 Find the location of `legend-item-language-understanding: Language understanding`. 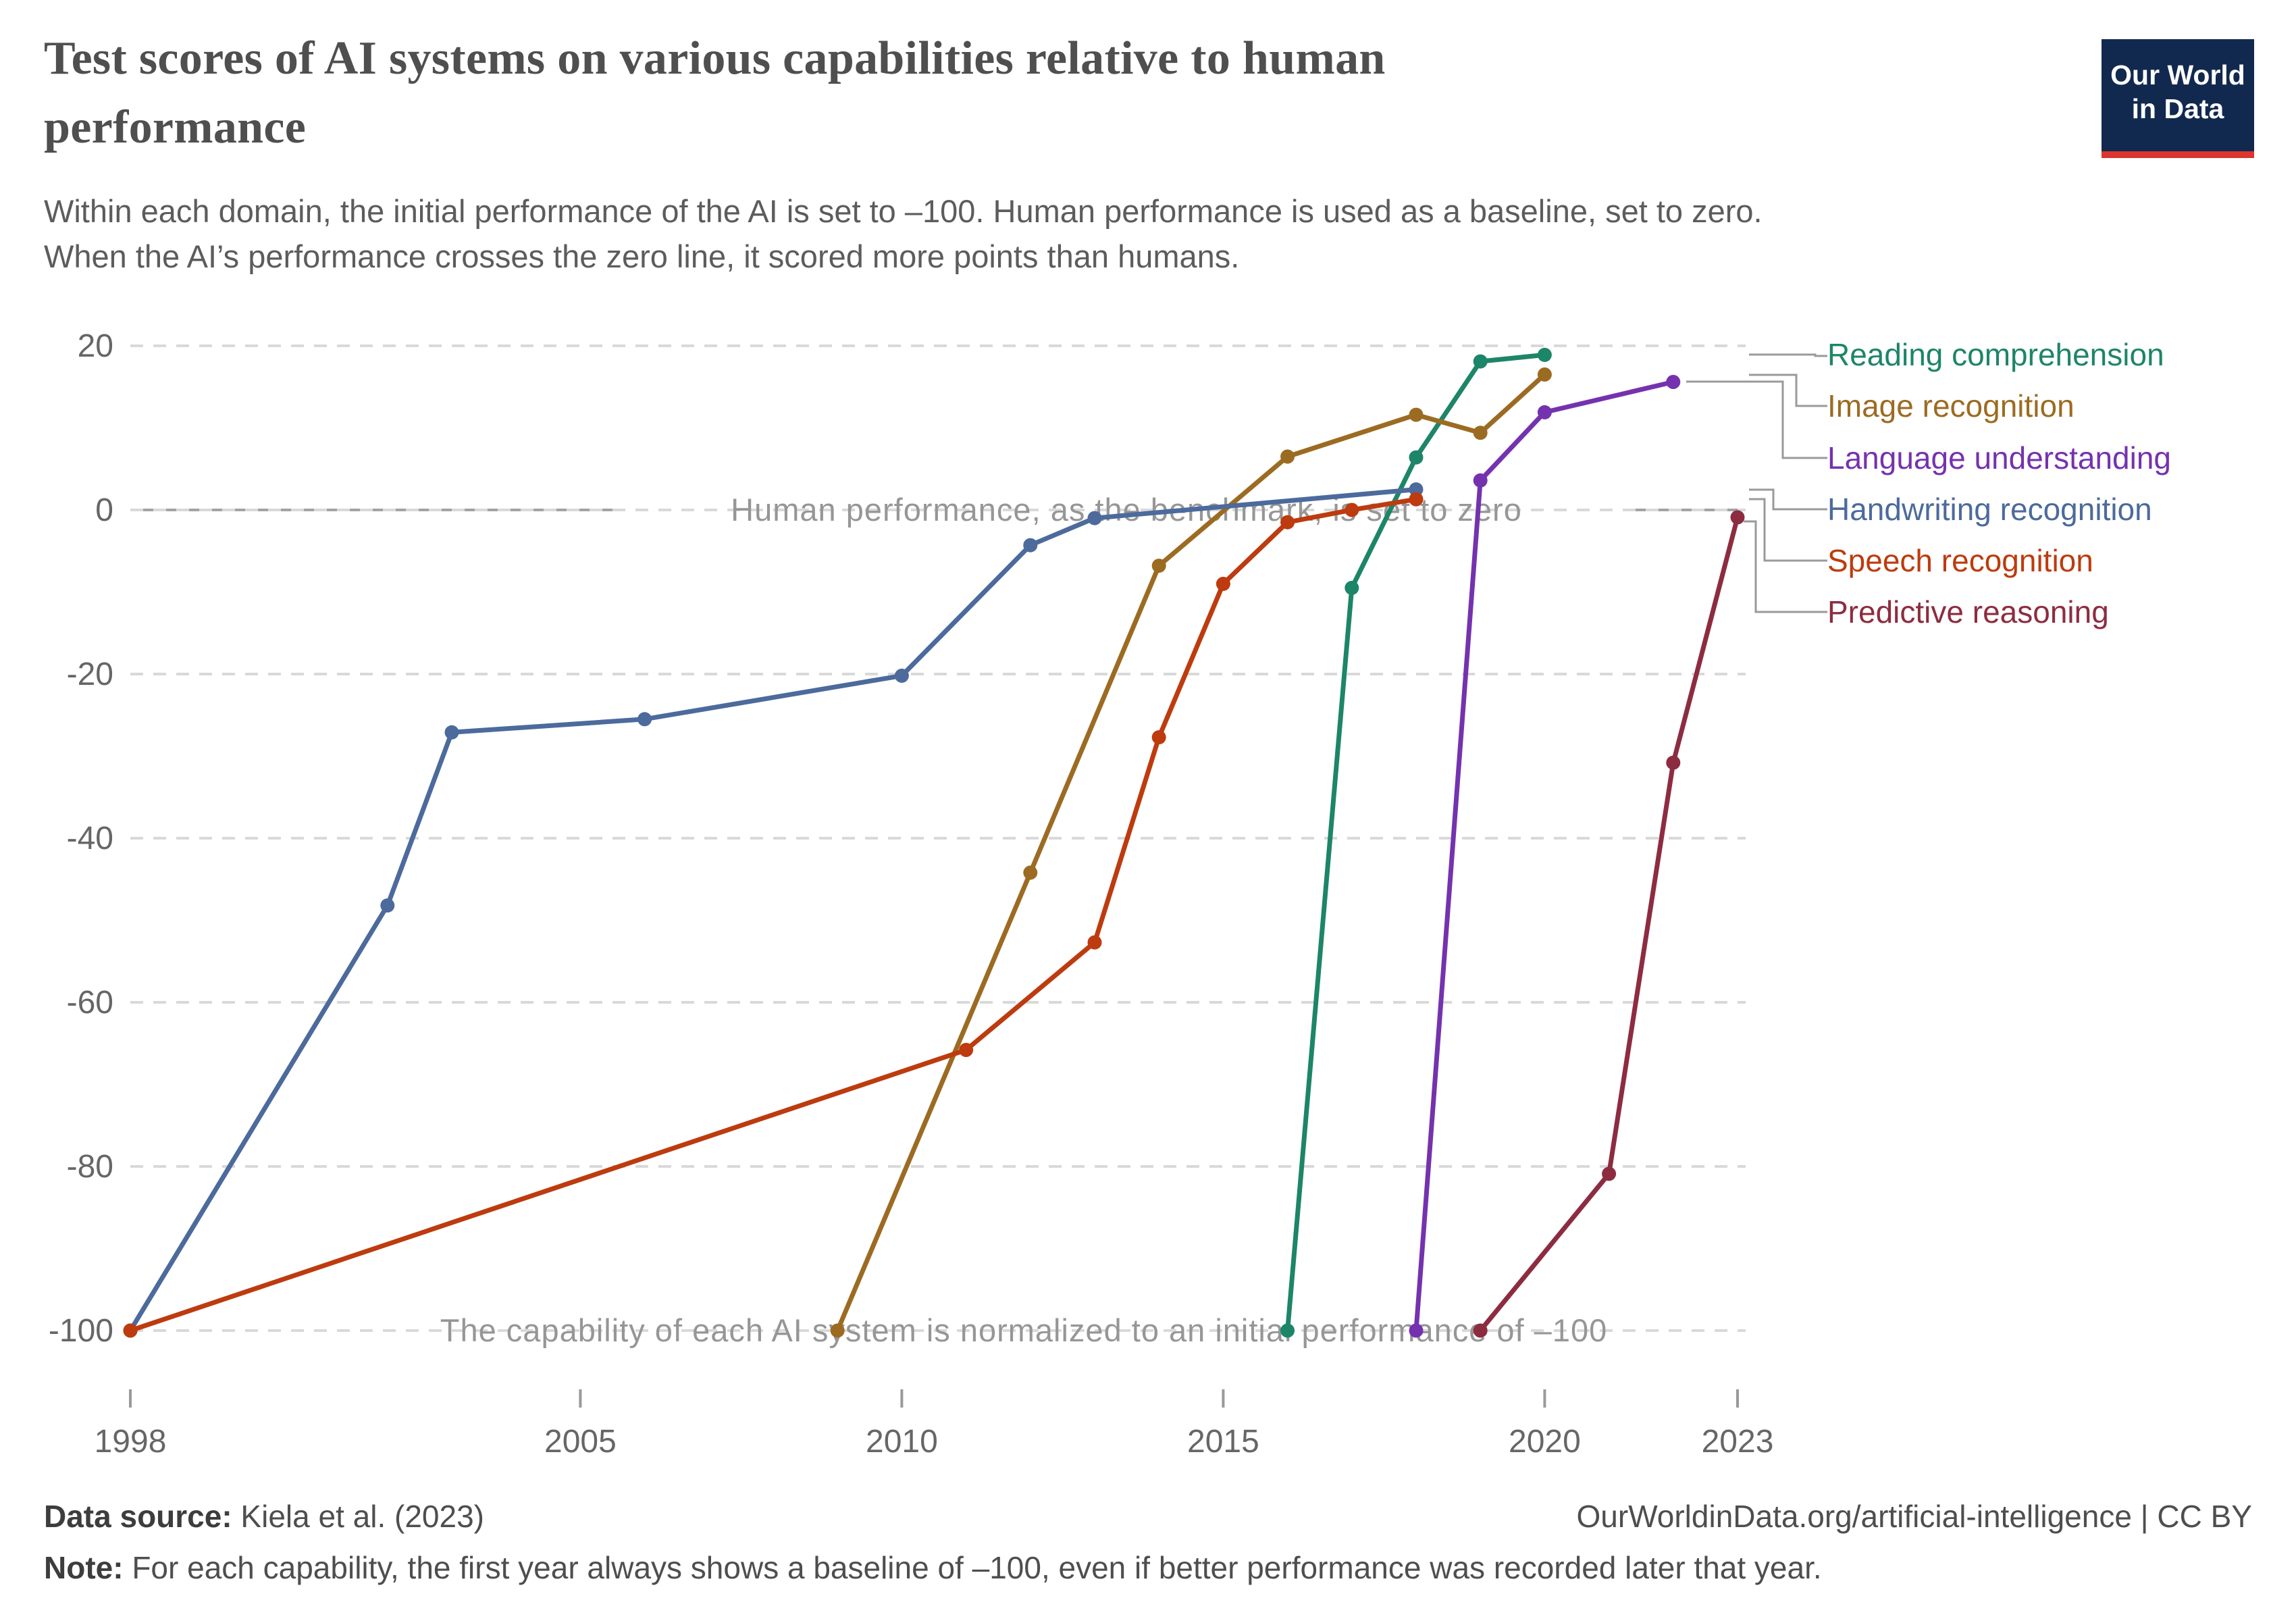

legend-item-language-understanding: Language understanding is located at coordinates (2000, 457).